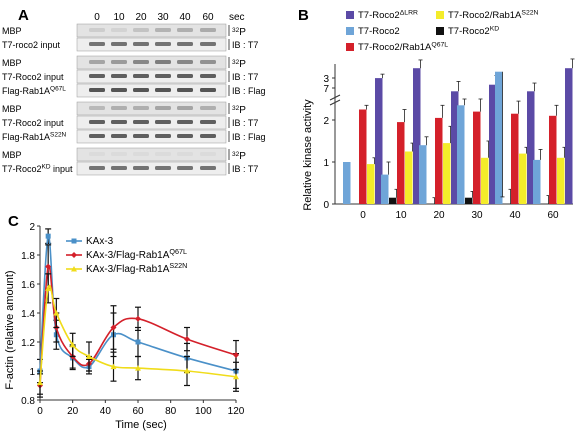 This screenshot has width=576, height=434. Describe the element at coordinates (141, 17) in the screenshot. I see `time-point-label: 20` at that location.